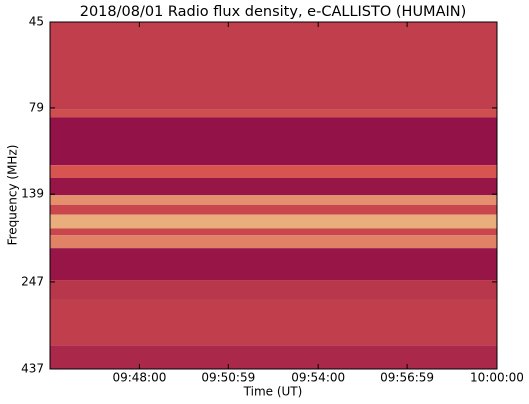 Image resolution: width=529 pixels, height=404 pixels. Describe the element at coordinates (36, 107) in the screenshot. I see `y-tick-label: 79` at that location.